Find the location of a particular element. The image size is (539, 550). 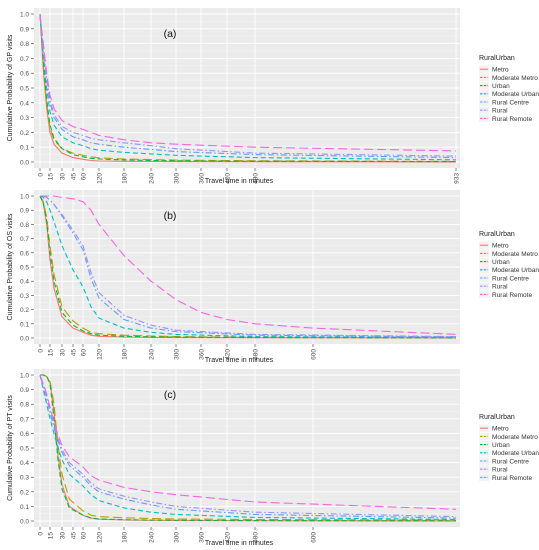

x-tick-label: 300 is located at coordinates (176, 537).